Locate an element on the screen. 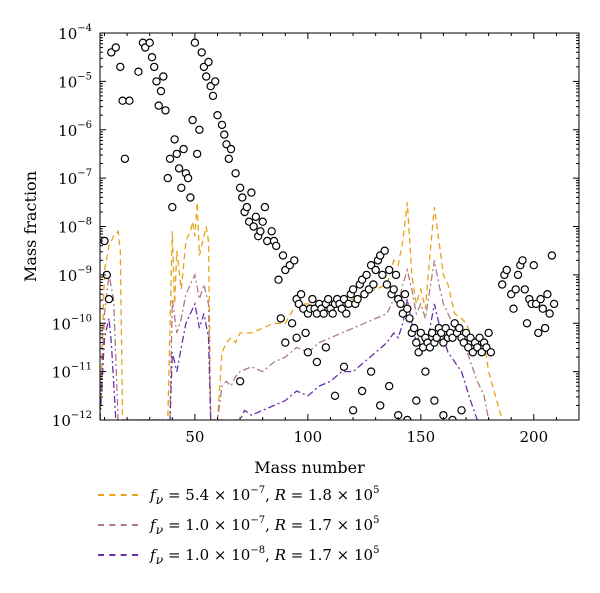 The width and height of the screenshot is (600, 593). y-tick-label: 10⁻¹¹ is located at coordinates (72, 372).